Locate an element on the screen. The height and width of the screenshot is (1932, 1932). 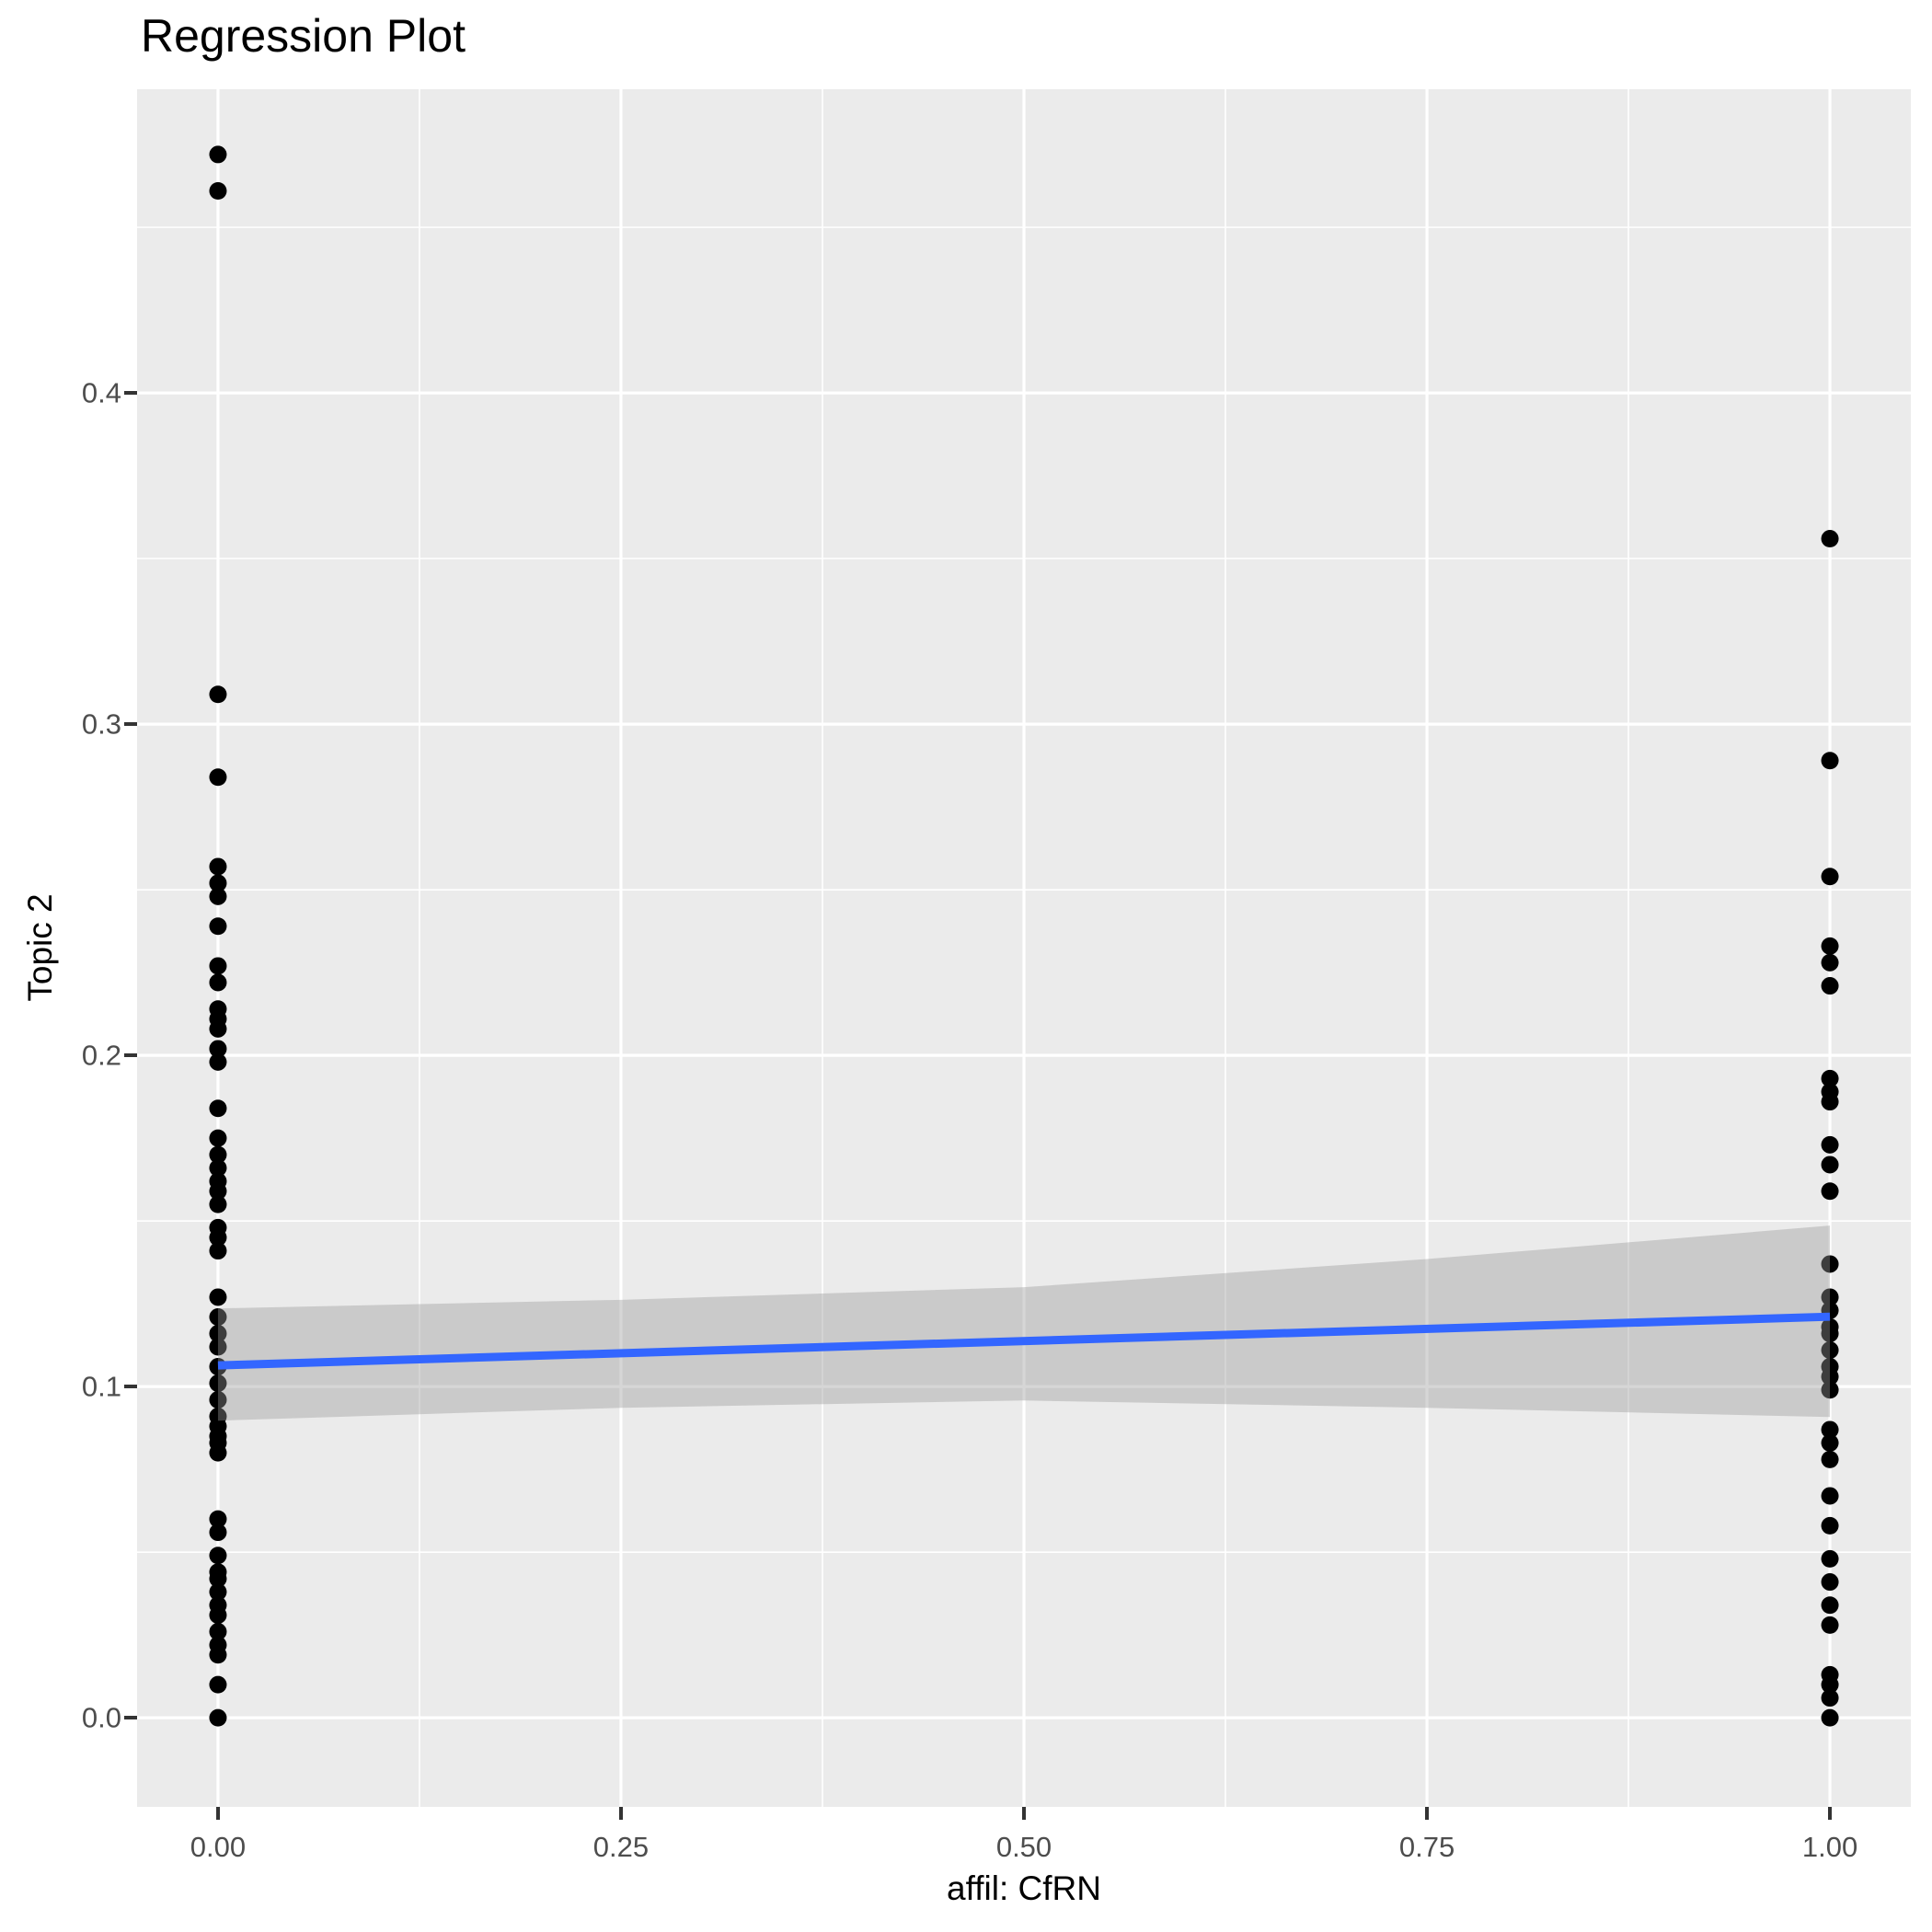
y-tick-label: 0.0 is located at coordinates (101, 1717).